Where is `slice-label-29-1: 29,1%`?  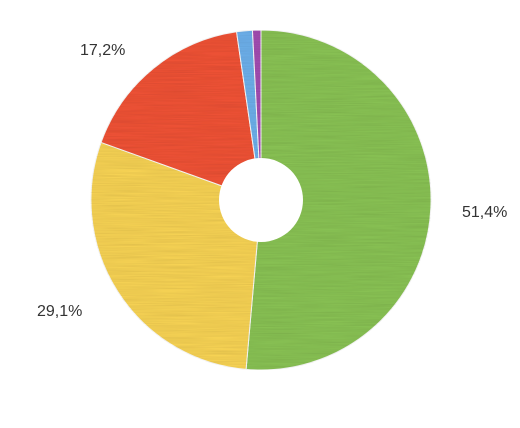
slice-label-29-1: 29,1% is located at coordinates (59, 311).